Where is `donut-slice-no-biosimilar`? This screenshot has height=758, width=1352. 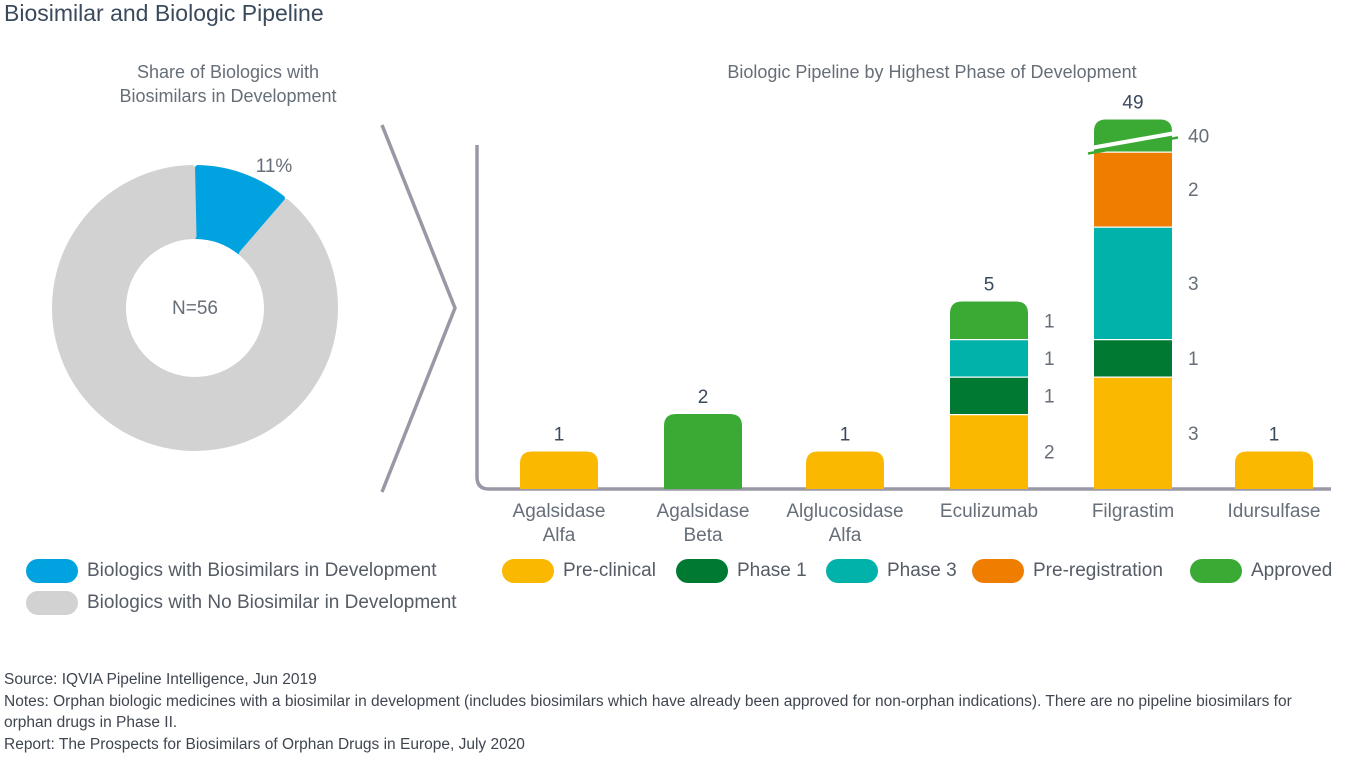
donut-slice-no-biosimilar is located at coordinates (195, 308).